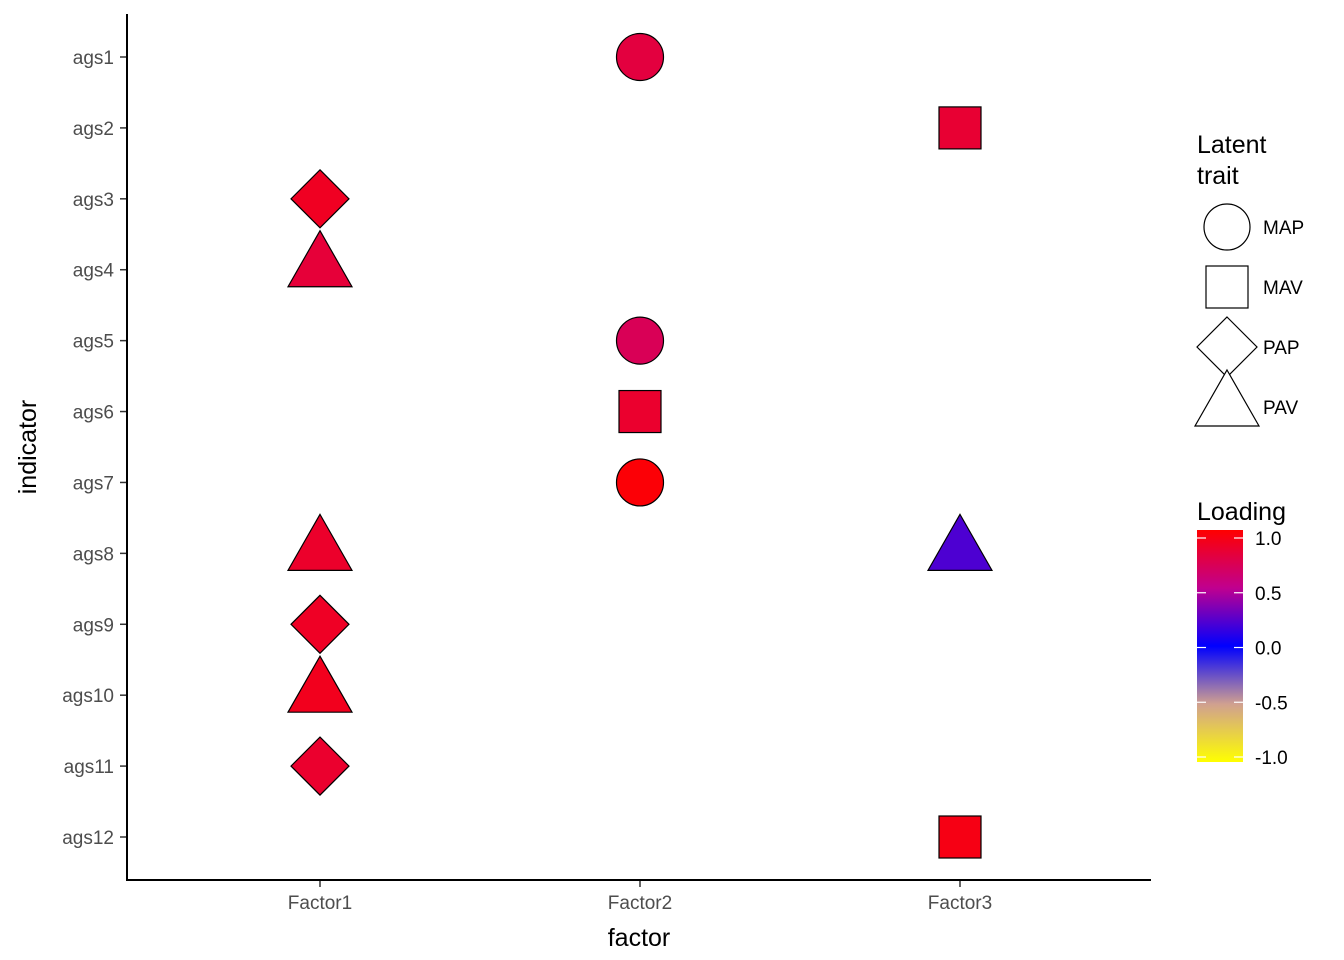 The height and width of the screenshot is (960, 1344). Describe the element at coordinates (93, 483) in the screenshot. I see `y-tick-label: ags7` at that location.